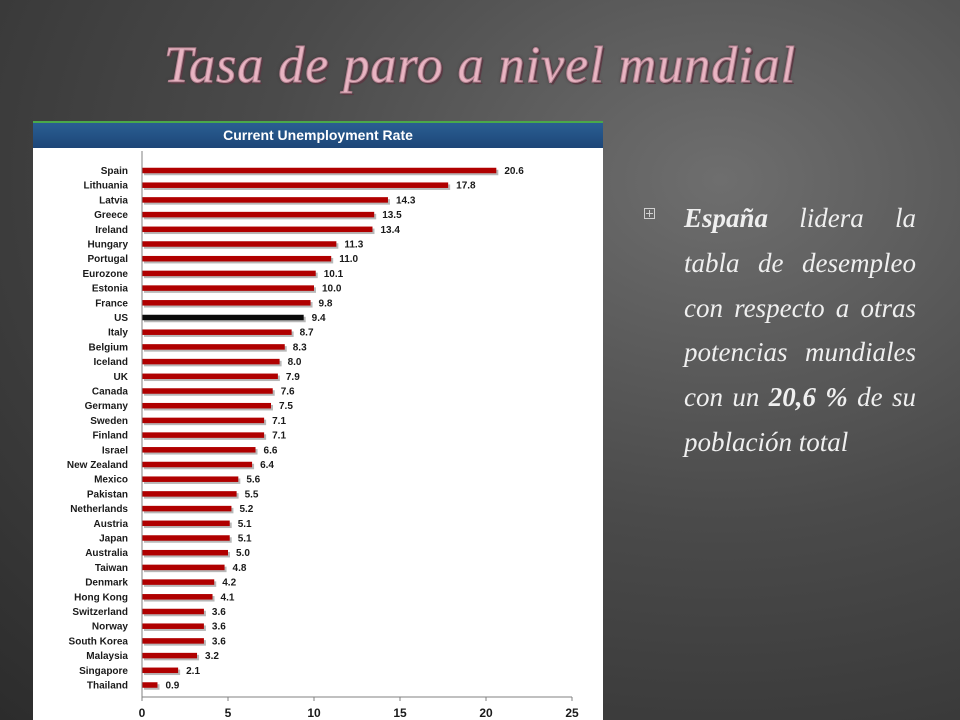 The height and width of the screenshot is (720, 960). Describe the element at coordinates (279, 436) in the screenshot. I see `value-label: 7.1` at that location.